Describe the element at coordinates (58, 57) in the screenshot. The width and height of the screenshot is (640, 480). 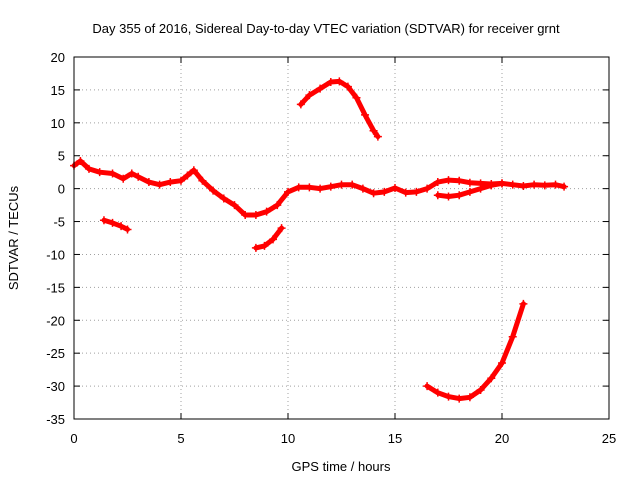
I see `y-tick-label: 20` at that location.